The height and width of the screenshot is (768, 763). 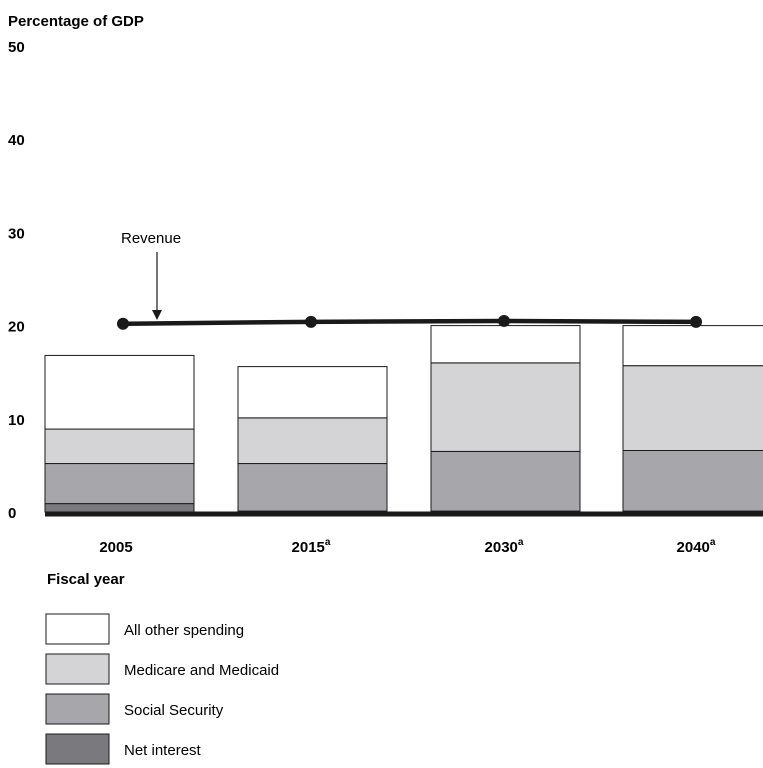 What do you see at coordinates (174, 710) in the screenshot?
I see `legend-label: Social Security` at bounding box center [174, 710].